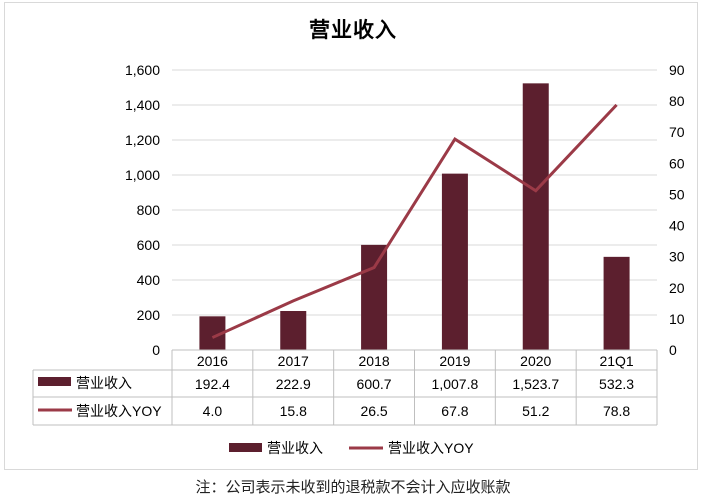 This screenshot has height=497, width=706. I want to click on table-cell-value: 1,007.8, so click(455, 384).